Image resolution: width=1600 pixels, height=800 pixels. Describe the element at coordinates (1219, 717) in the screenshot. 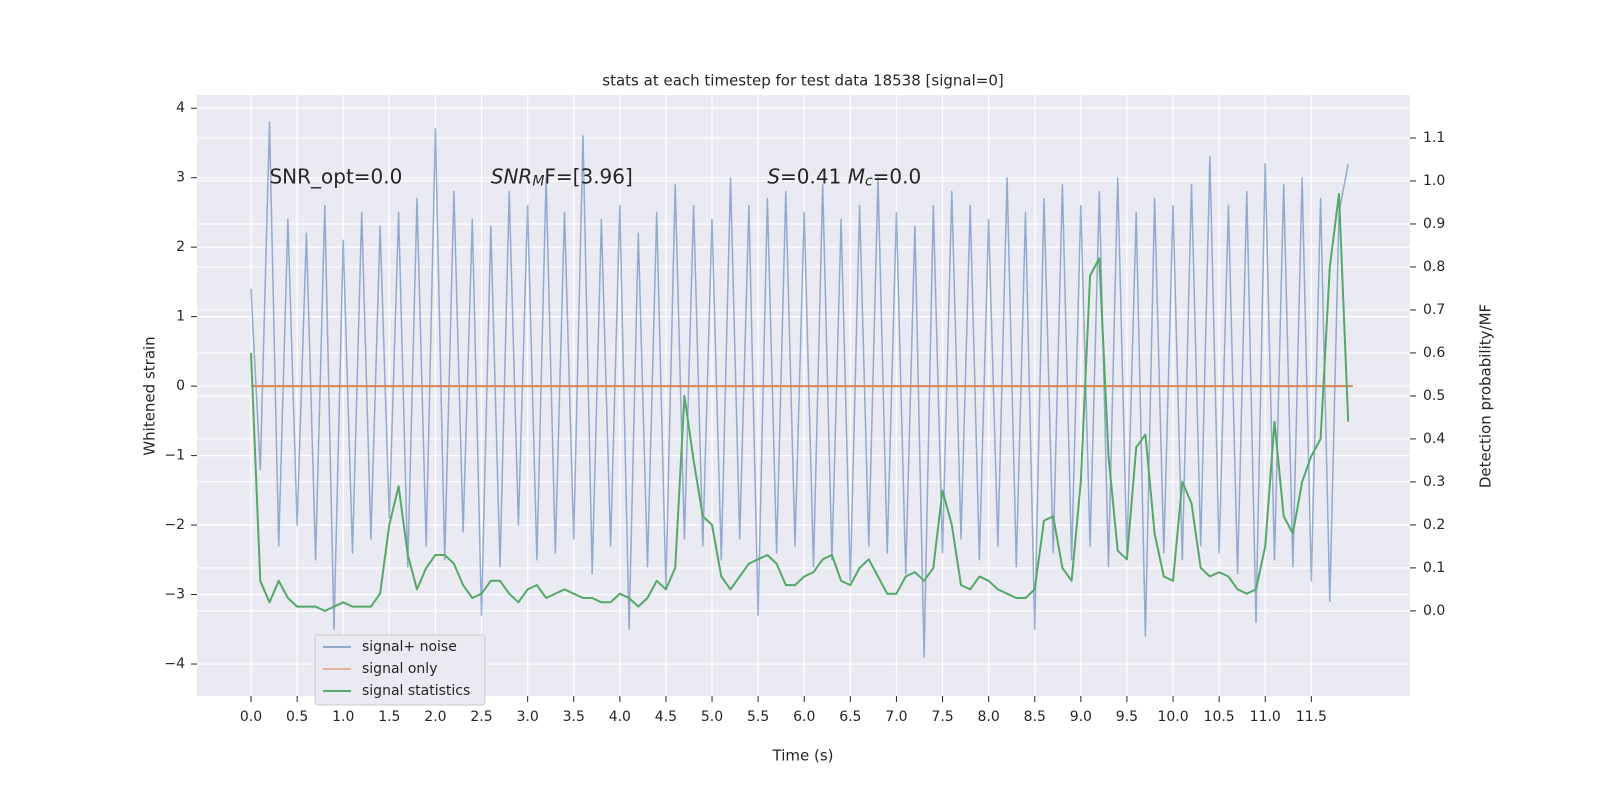

I see `x-tick-label: 10.5` at that location.